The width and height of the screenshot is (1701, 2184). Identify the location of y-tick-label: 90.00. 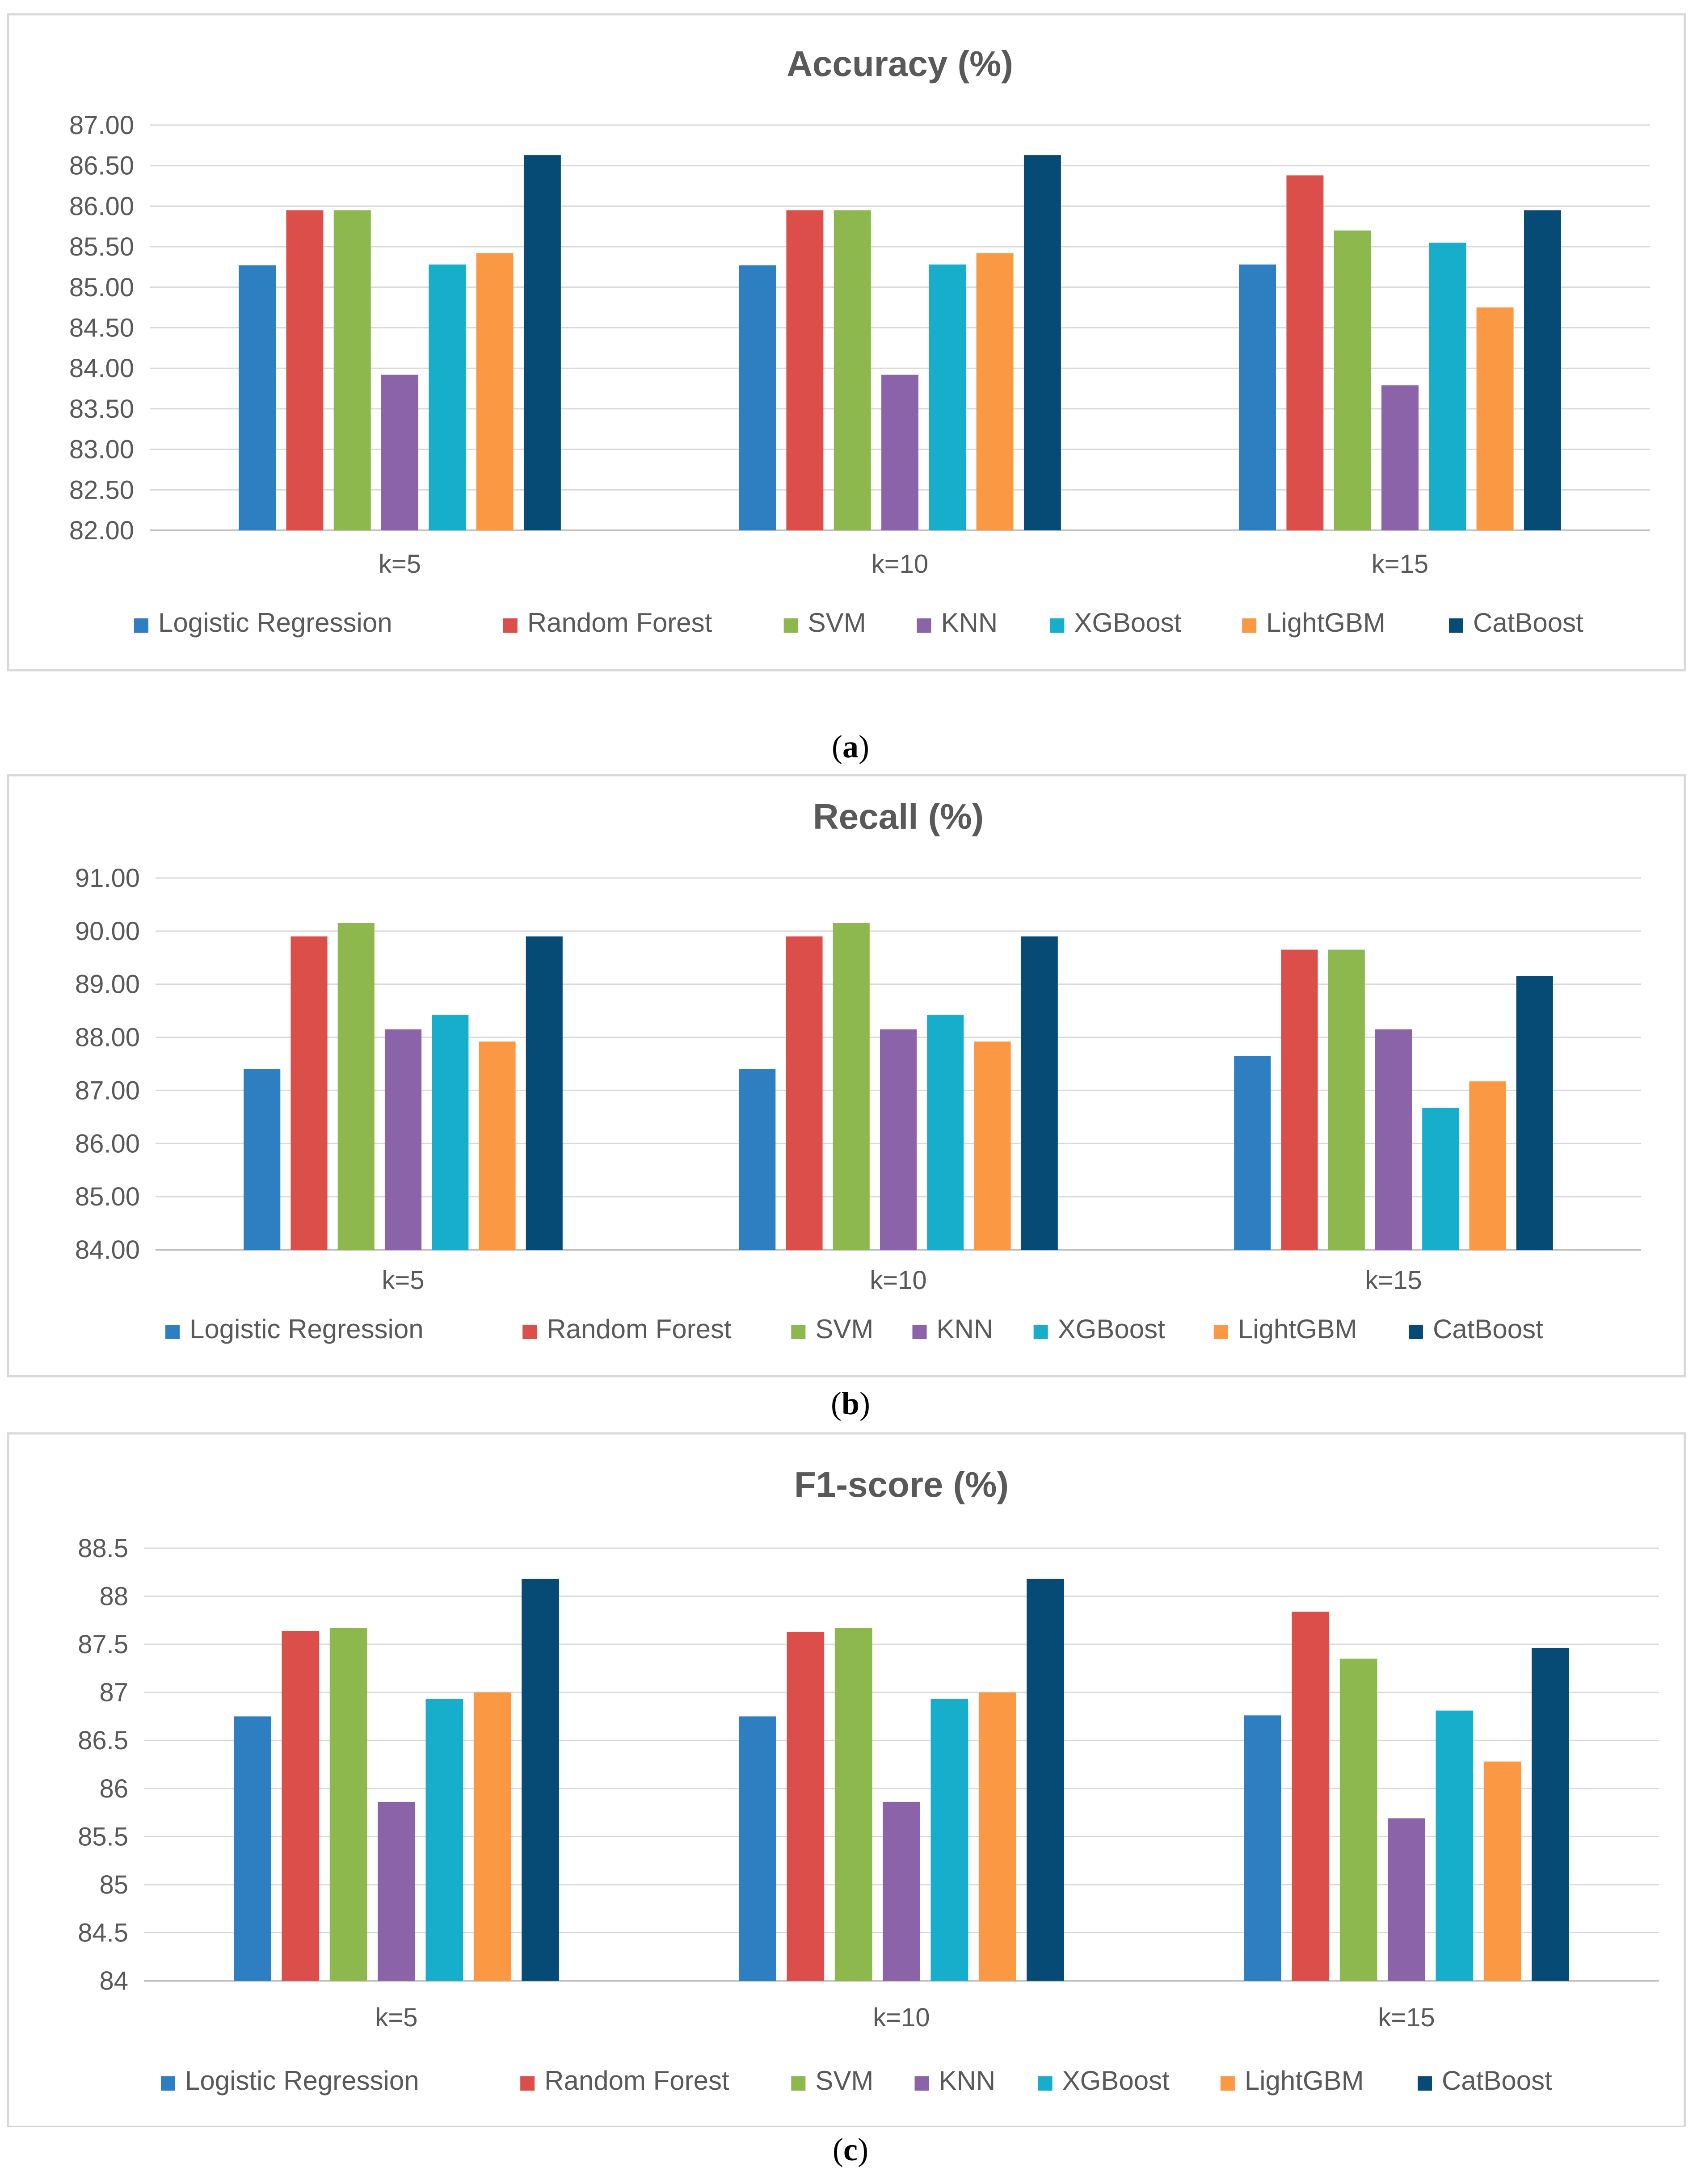
(108, 931).